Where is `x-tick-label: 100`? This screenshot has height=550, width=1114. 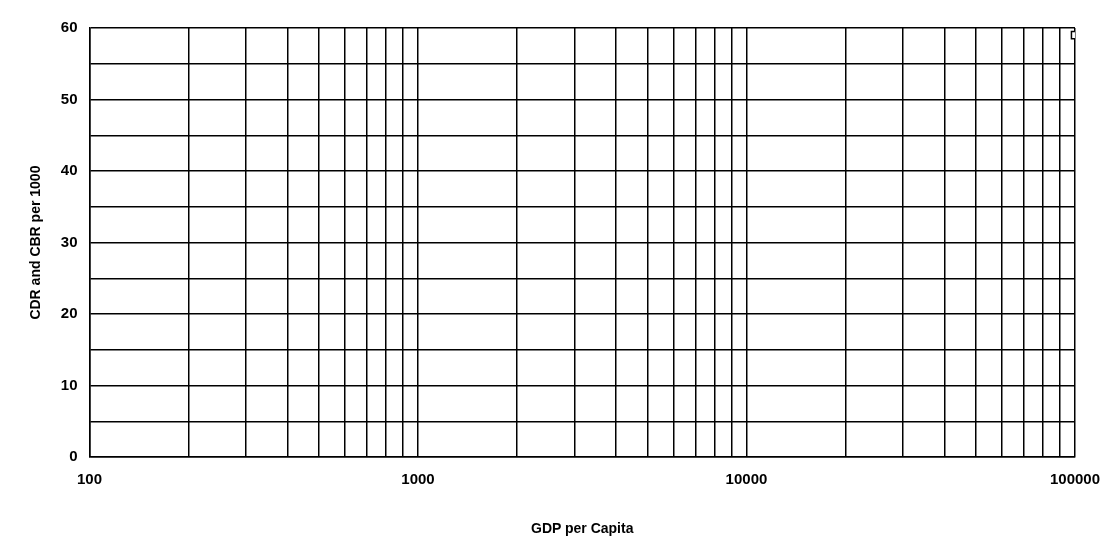 x-tick-label: 100 is located at coordinates (89, 479).